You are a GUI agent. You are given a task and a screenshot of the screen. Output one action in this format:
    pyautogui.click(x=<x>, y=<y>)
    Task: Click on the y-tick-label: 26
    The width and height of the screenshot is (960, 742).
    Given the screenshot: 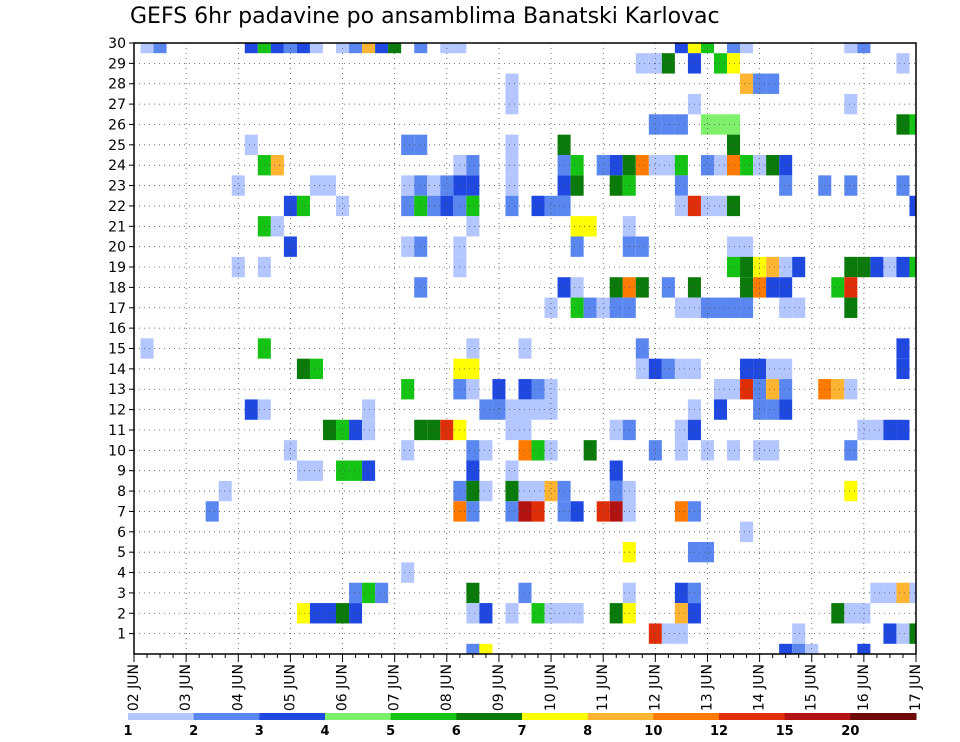 What is the action you would take?
    pyautogui.click(x=117, y=125)
    